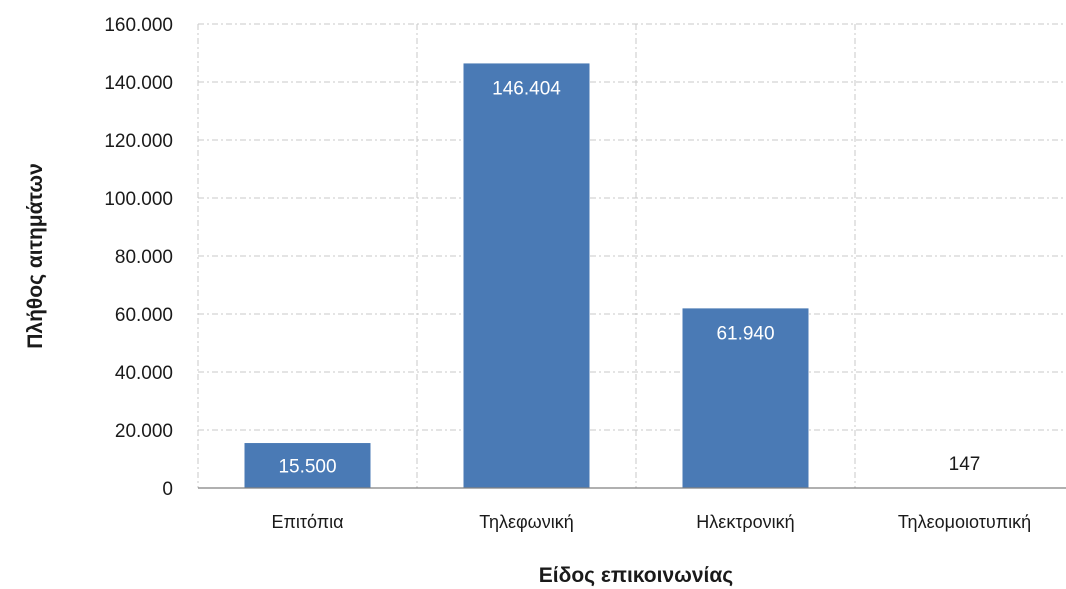 This screenshot has width=1066, height=589. What do you see at coordinates (745, 333) in the screenshot?
I see `data-label: 61.940` at bounding box center [745, 333].